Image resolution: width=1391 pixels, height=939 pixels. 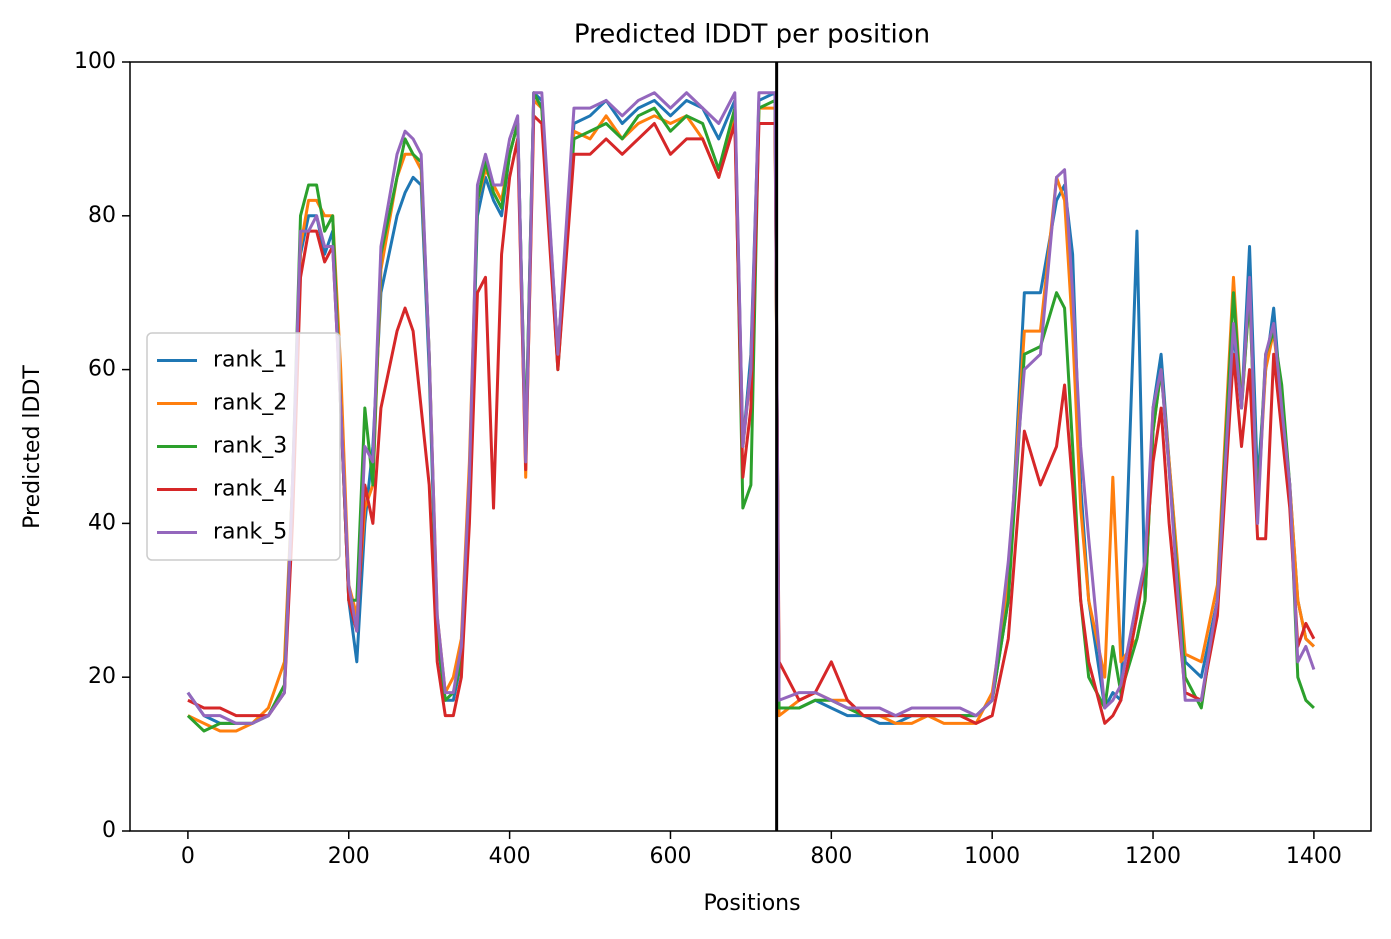 What do you see at coordinates (188, 856) in the screenshot?
I see `x-tick-label: 0` at bounding box center [188, 856].